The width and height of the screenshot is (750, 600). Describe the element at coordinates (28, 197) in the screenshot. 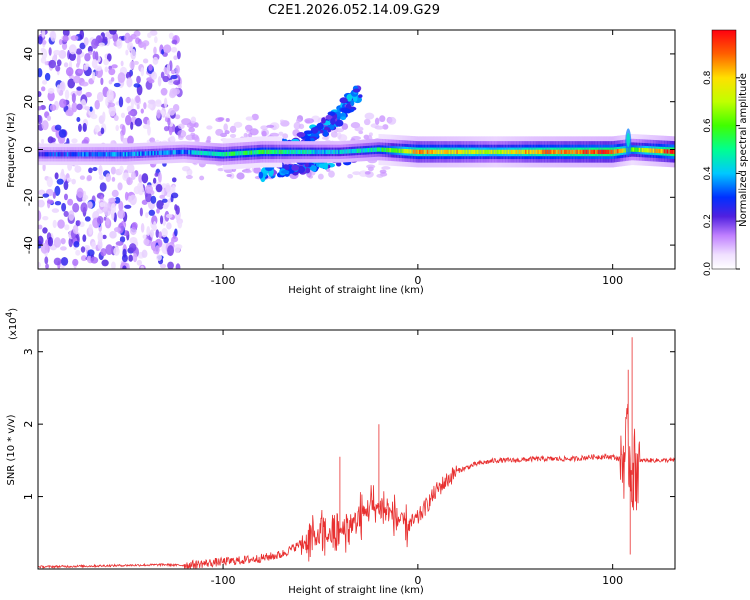

I see `y-tick-label: -20` at that location.